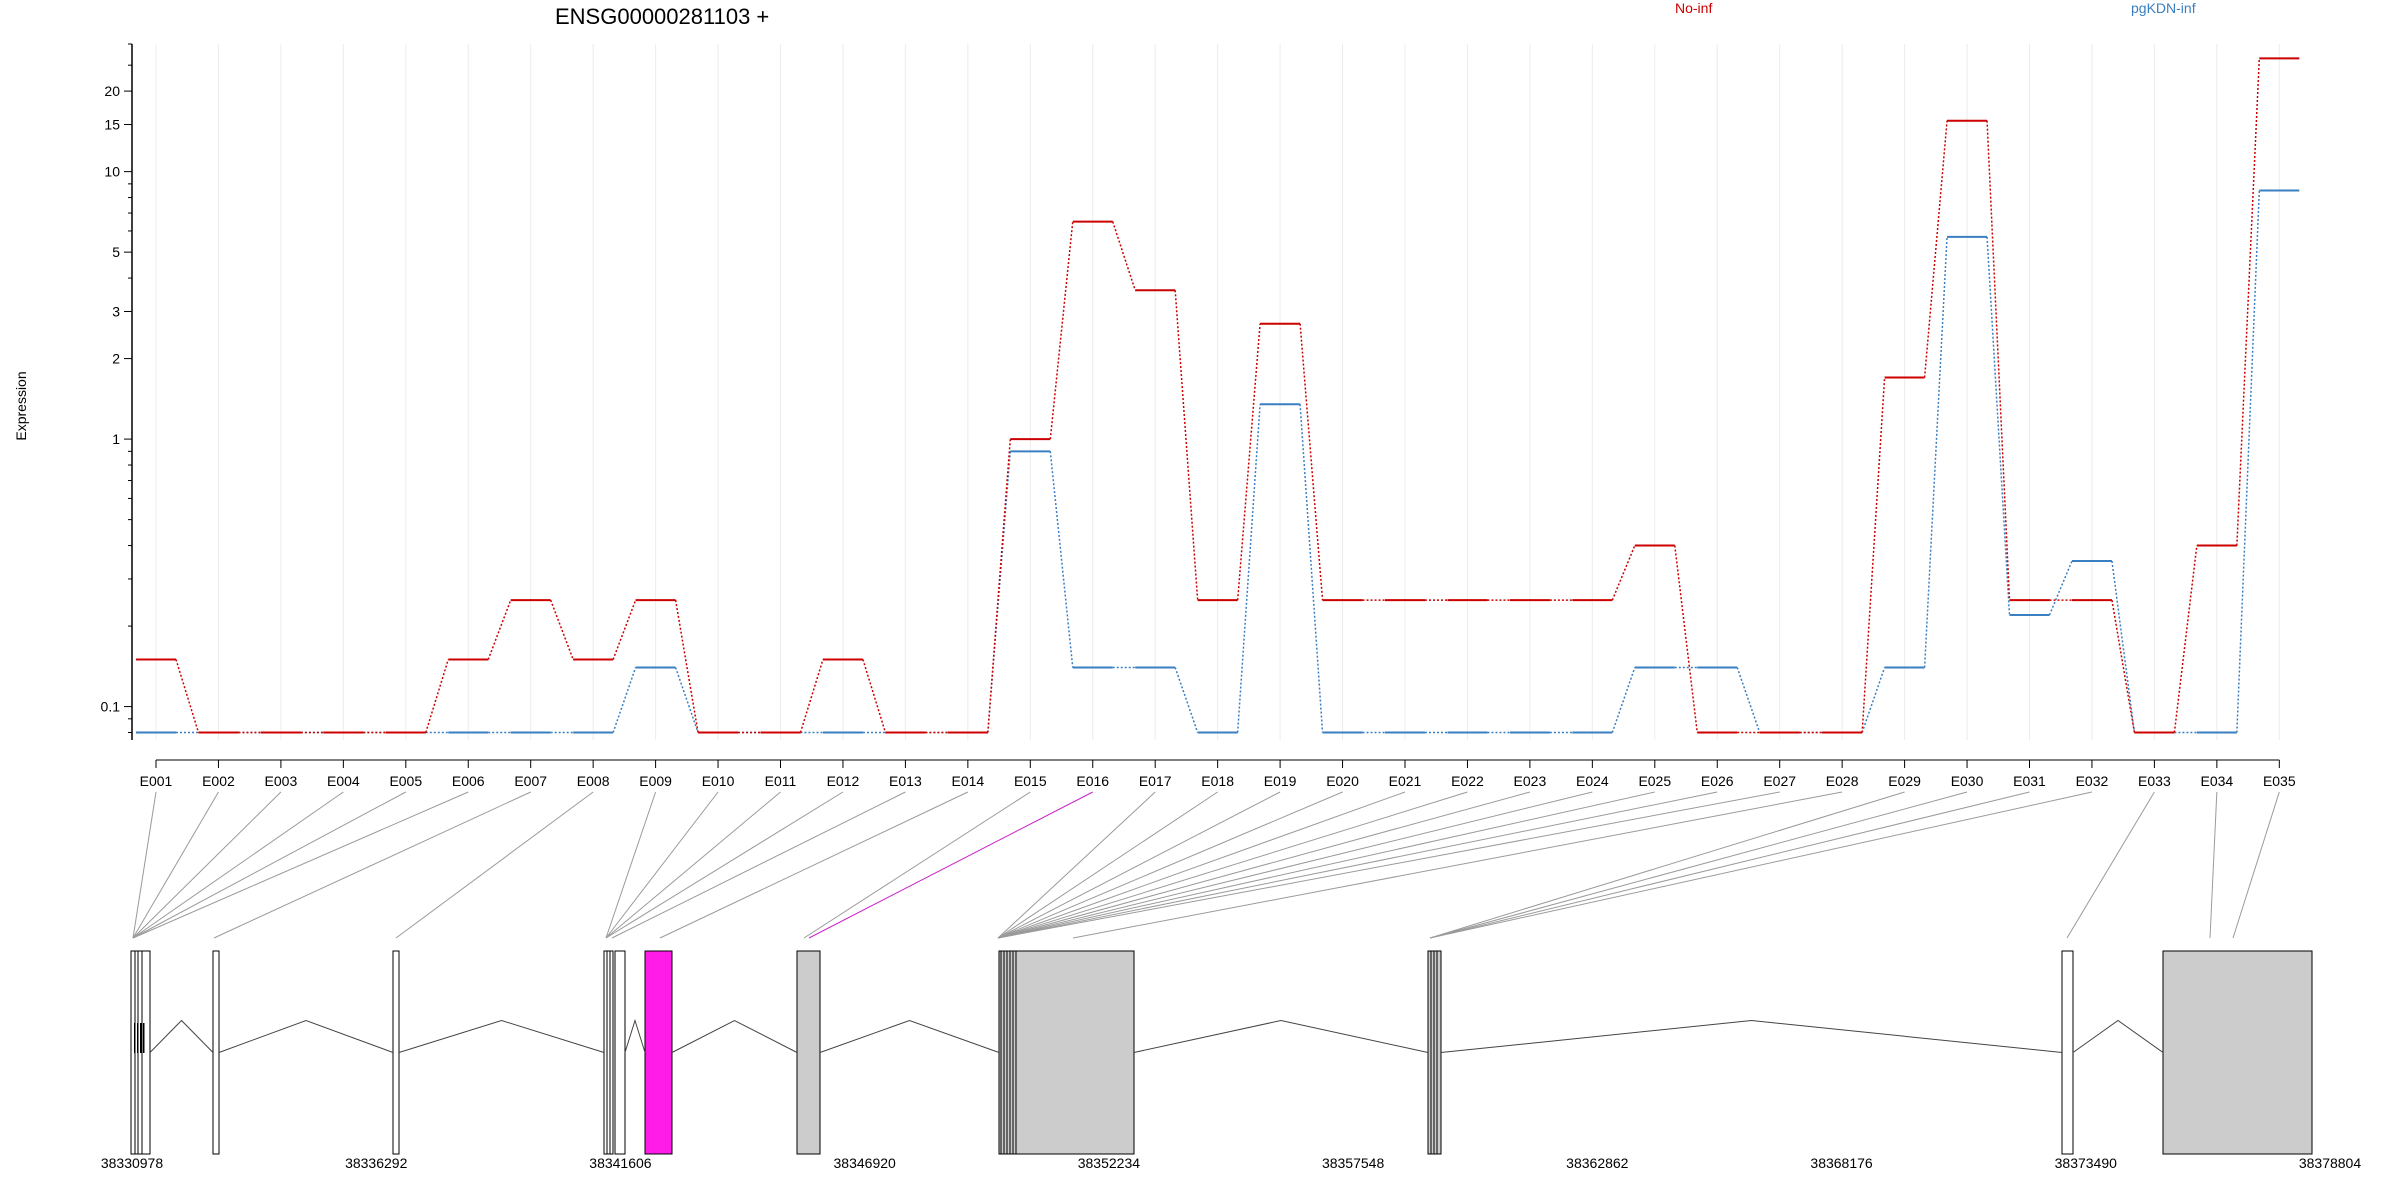  What do you see at coordinates (1717, 781) in the screenshot?
I see `x-tick-label: E026` at bounding box center [1717, 781].